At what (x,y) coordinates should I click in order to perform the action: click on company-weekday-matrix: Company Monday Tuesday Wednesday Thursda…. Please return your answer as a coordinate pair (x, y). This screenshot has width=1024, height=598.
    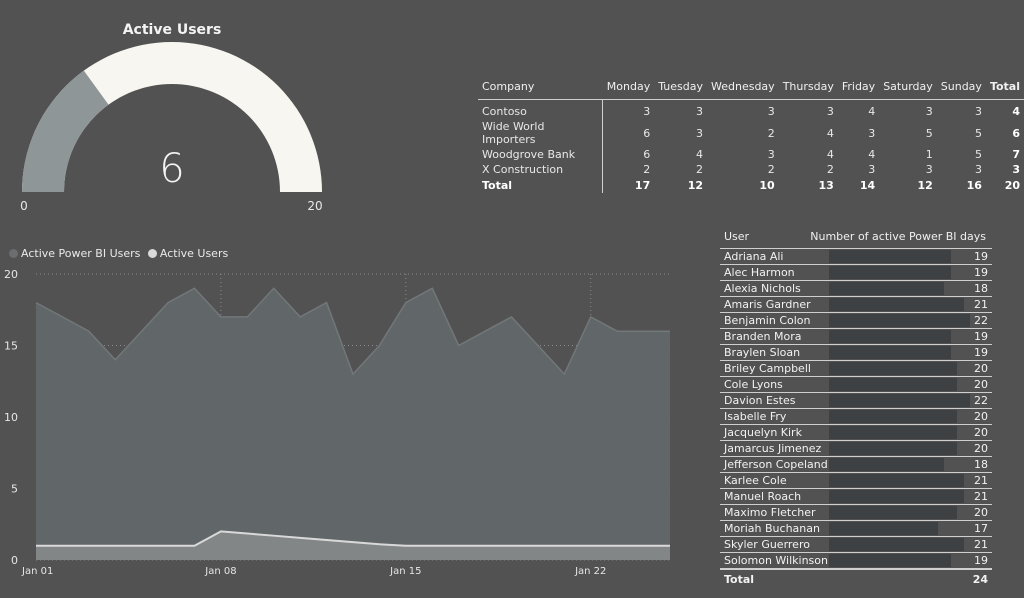
    Looking at the image, I should click on (751, 136).